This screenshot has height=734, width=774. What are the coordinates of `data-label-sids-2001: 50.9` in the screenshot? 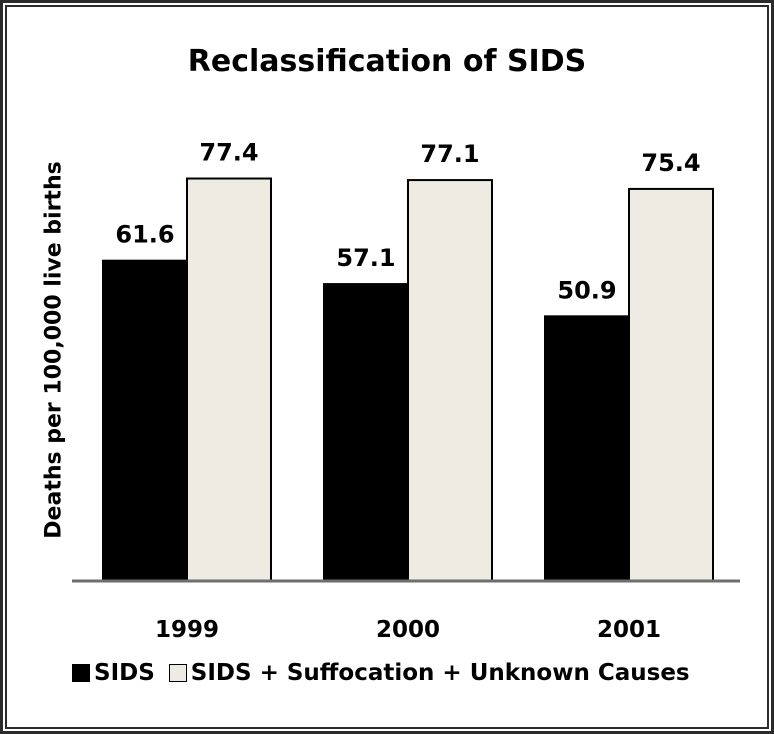 It's located at (586, 290).